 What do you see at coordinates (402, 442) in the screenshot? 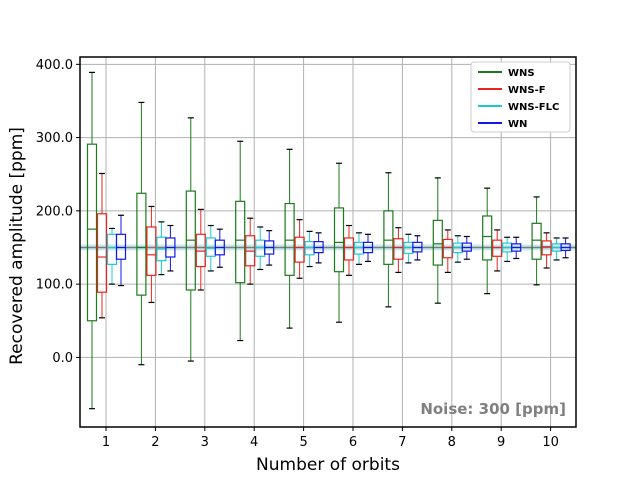
I see `x-tick-label: 7` at bounding box center [402, 442].